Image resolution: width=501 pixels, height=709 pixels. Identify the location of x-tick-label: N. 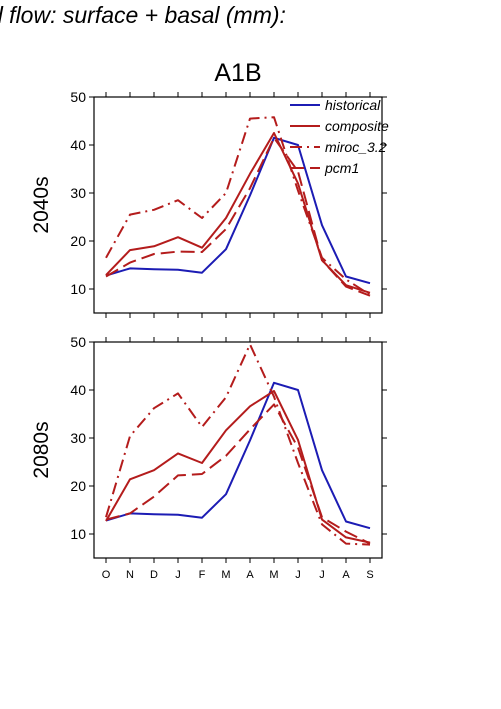
(130, 575).